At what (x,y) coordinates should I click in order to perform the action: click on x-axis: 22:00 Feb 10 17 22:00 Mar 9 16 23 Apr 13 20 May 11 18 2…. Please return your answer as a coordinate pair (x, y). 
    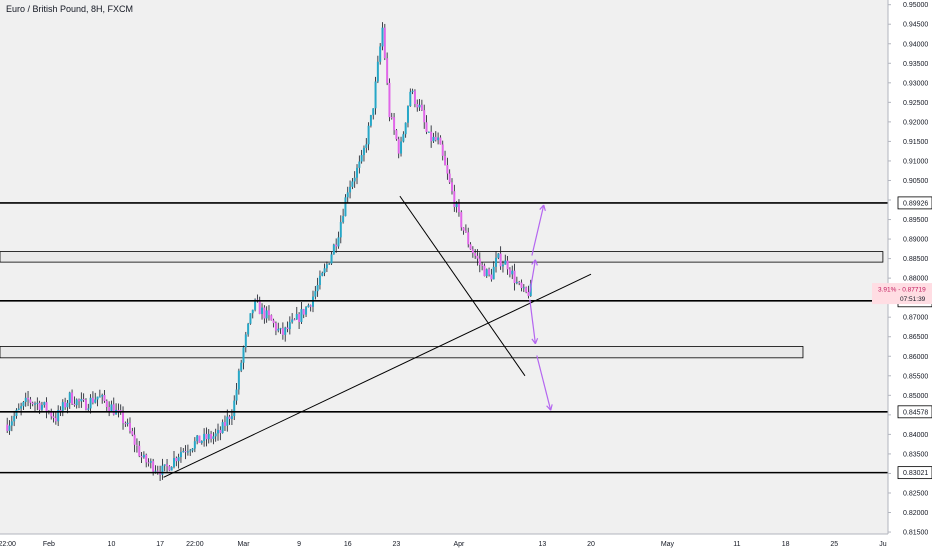
    Looking at the image, I should click on (444, 540).